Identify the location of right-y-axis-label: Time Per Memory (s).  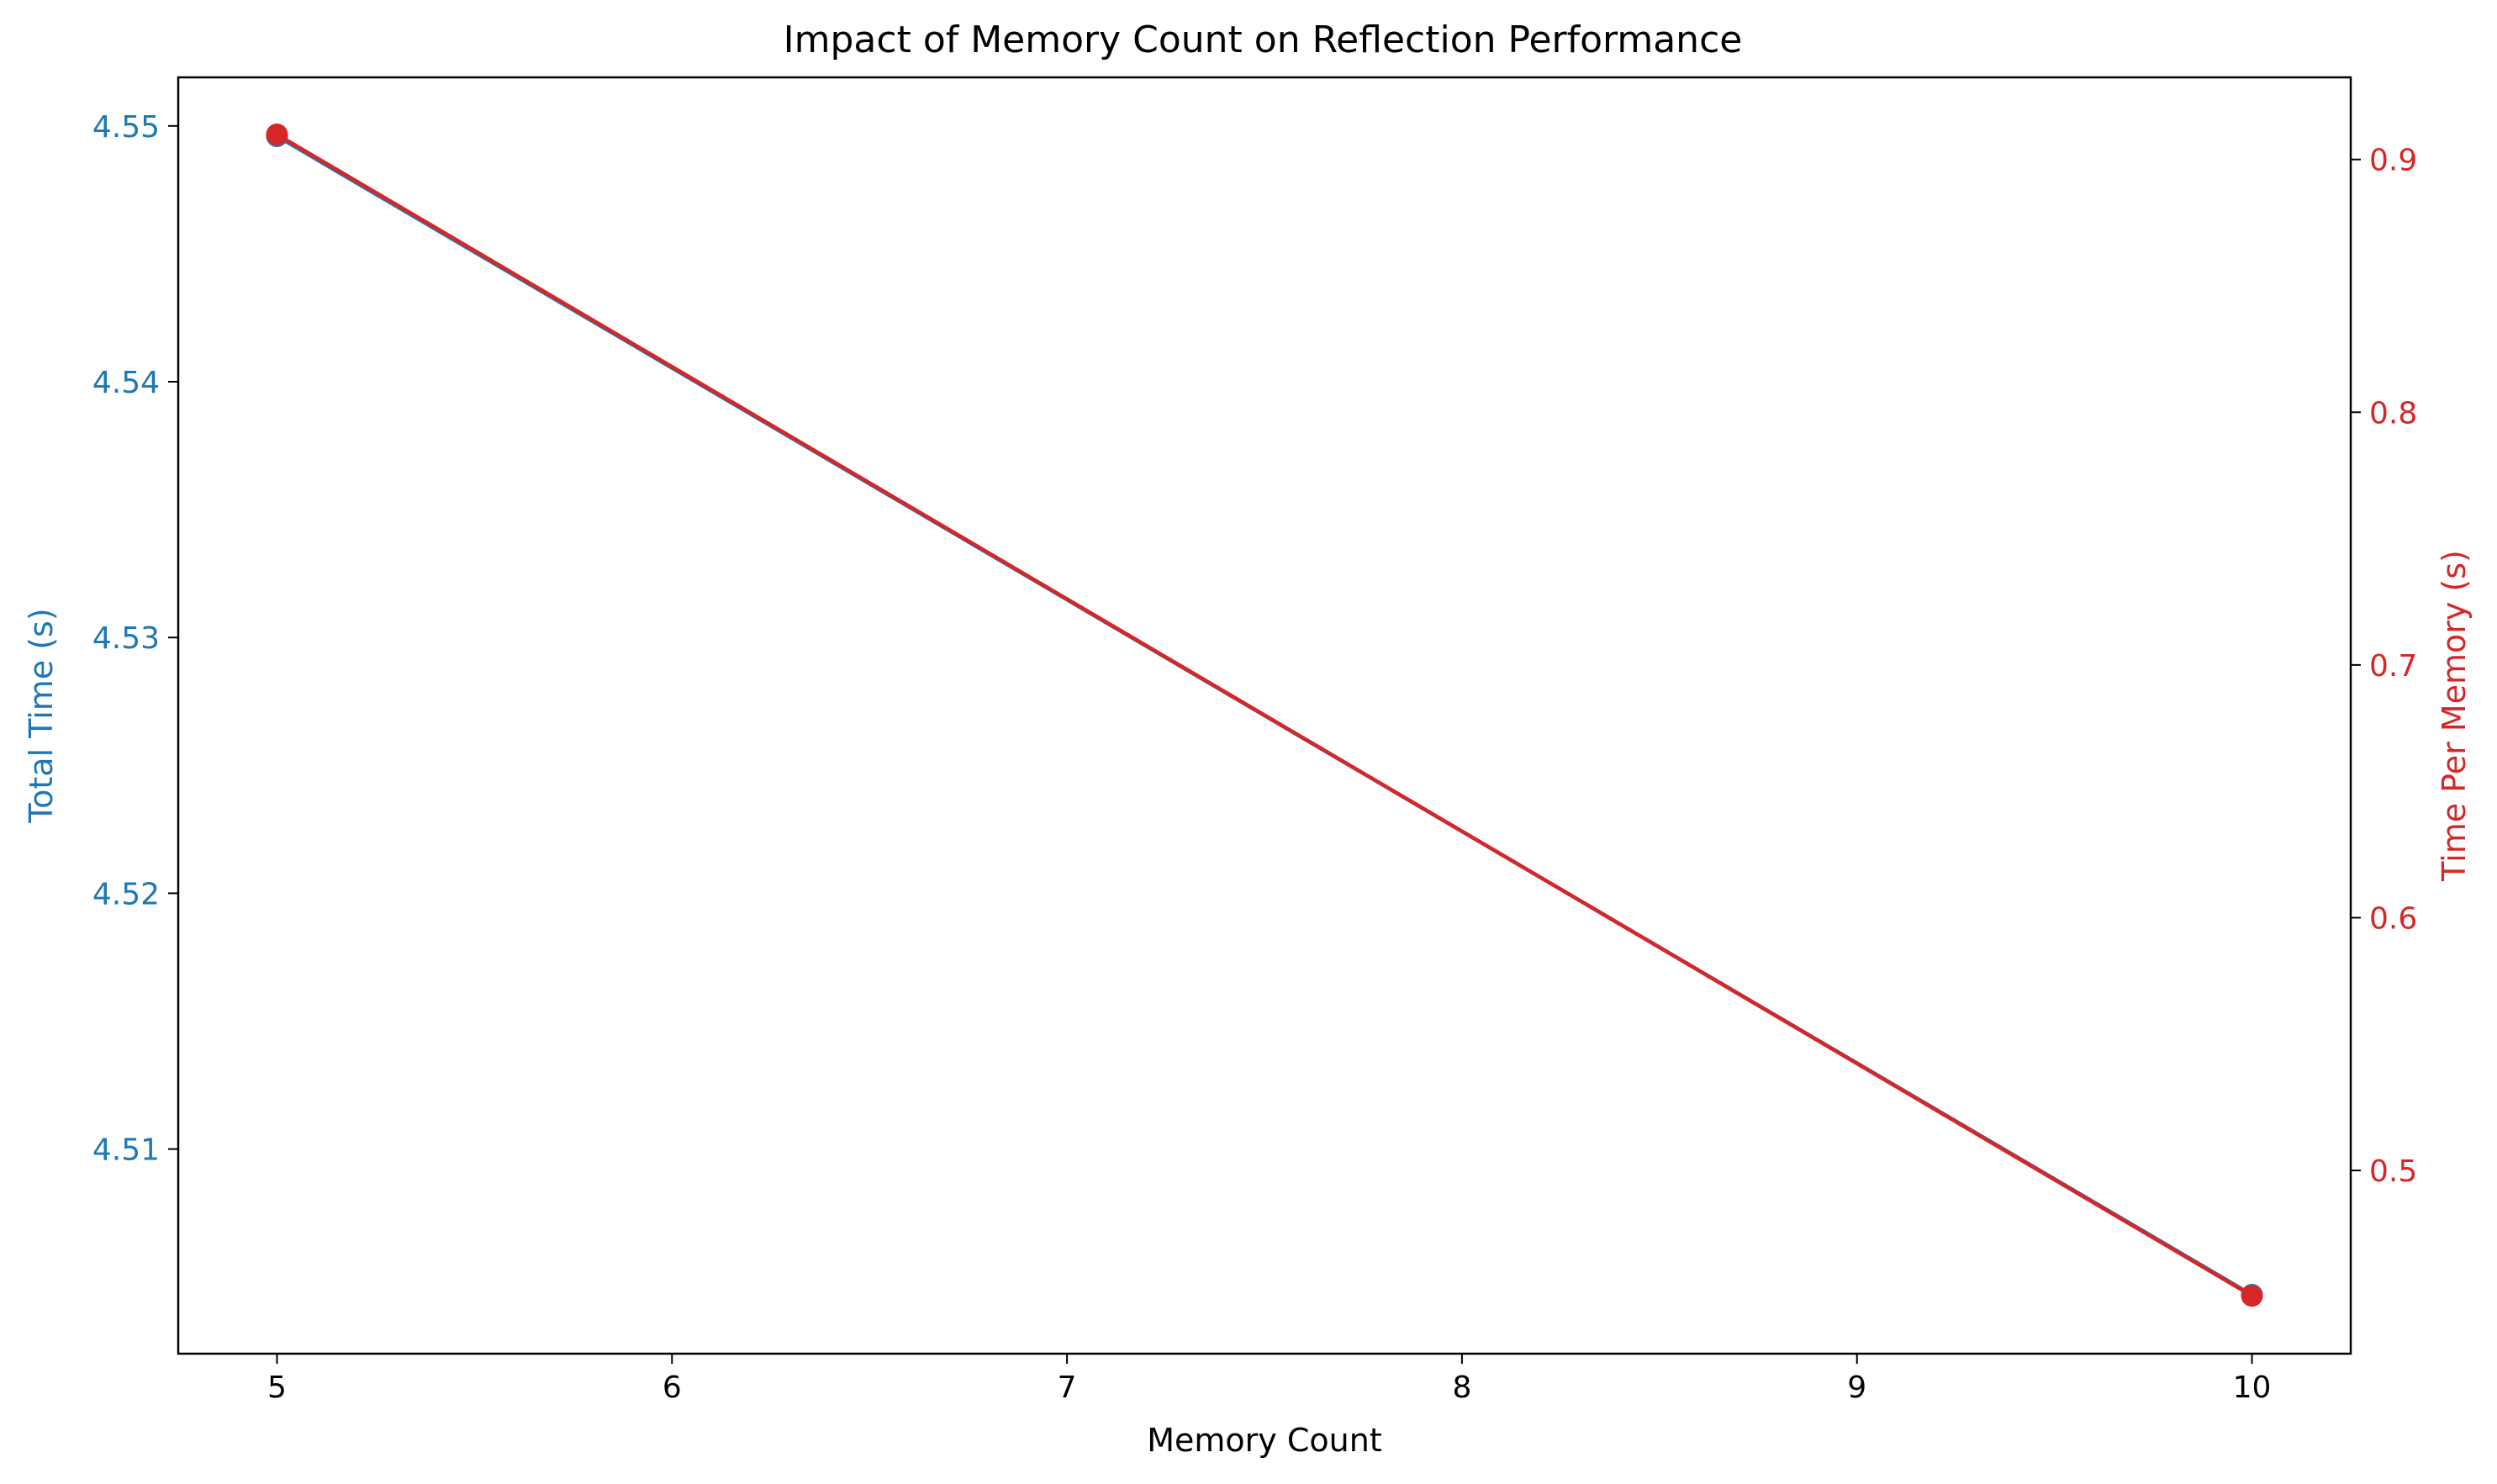
(2454, 716).